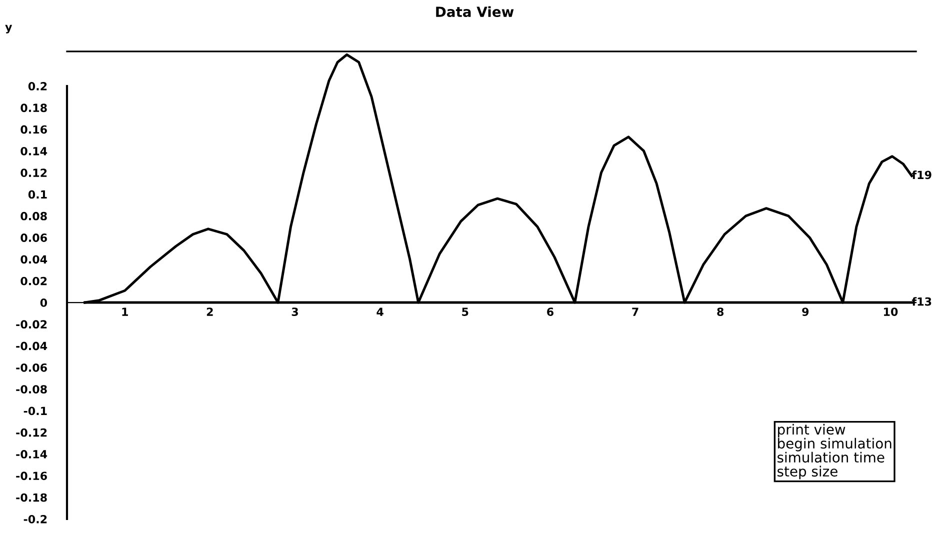 The image size is (949, 537). What do you see at coordinates (35, 519) in the screenshot?
I see `y-tick-label: -0.2` at bounding box center [35, 519].